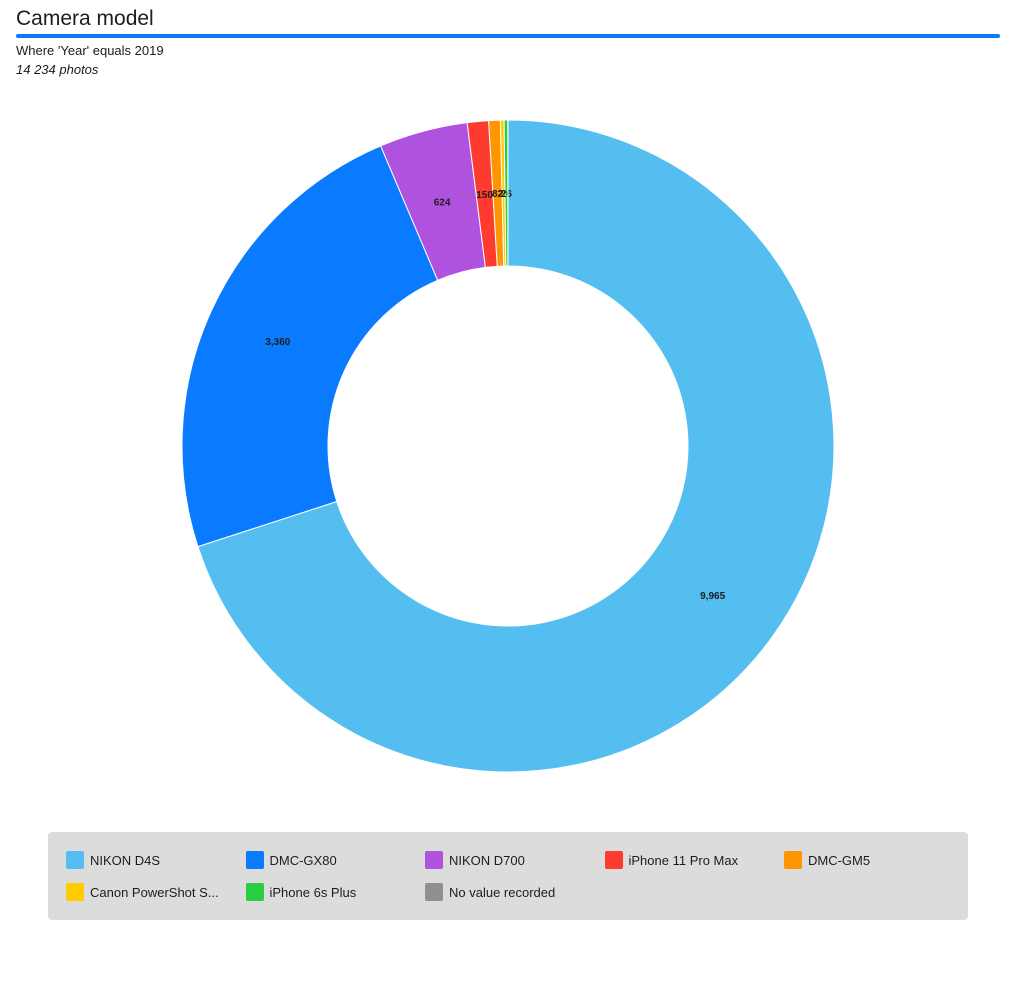 This screenshot has height=996, width=1024. What do you see at coordinates (310, 346) in the screenshot?
I see `donut-slice` at bounding box center [310, 346].